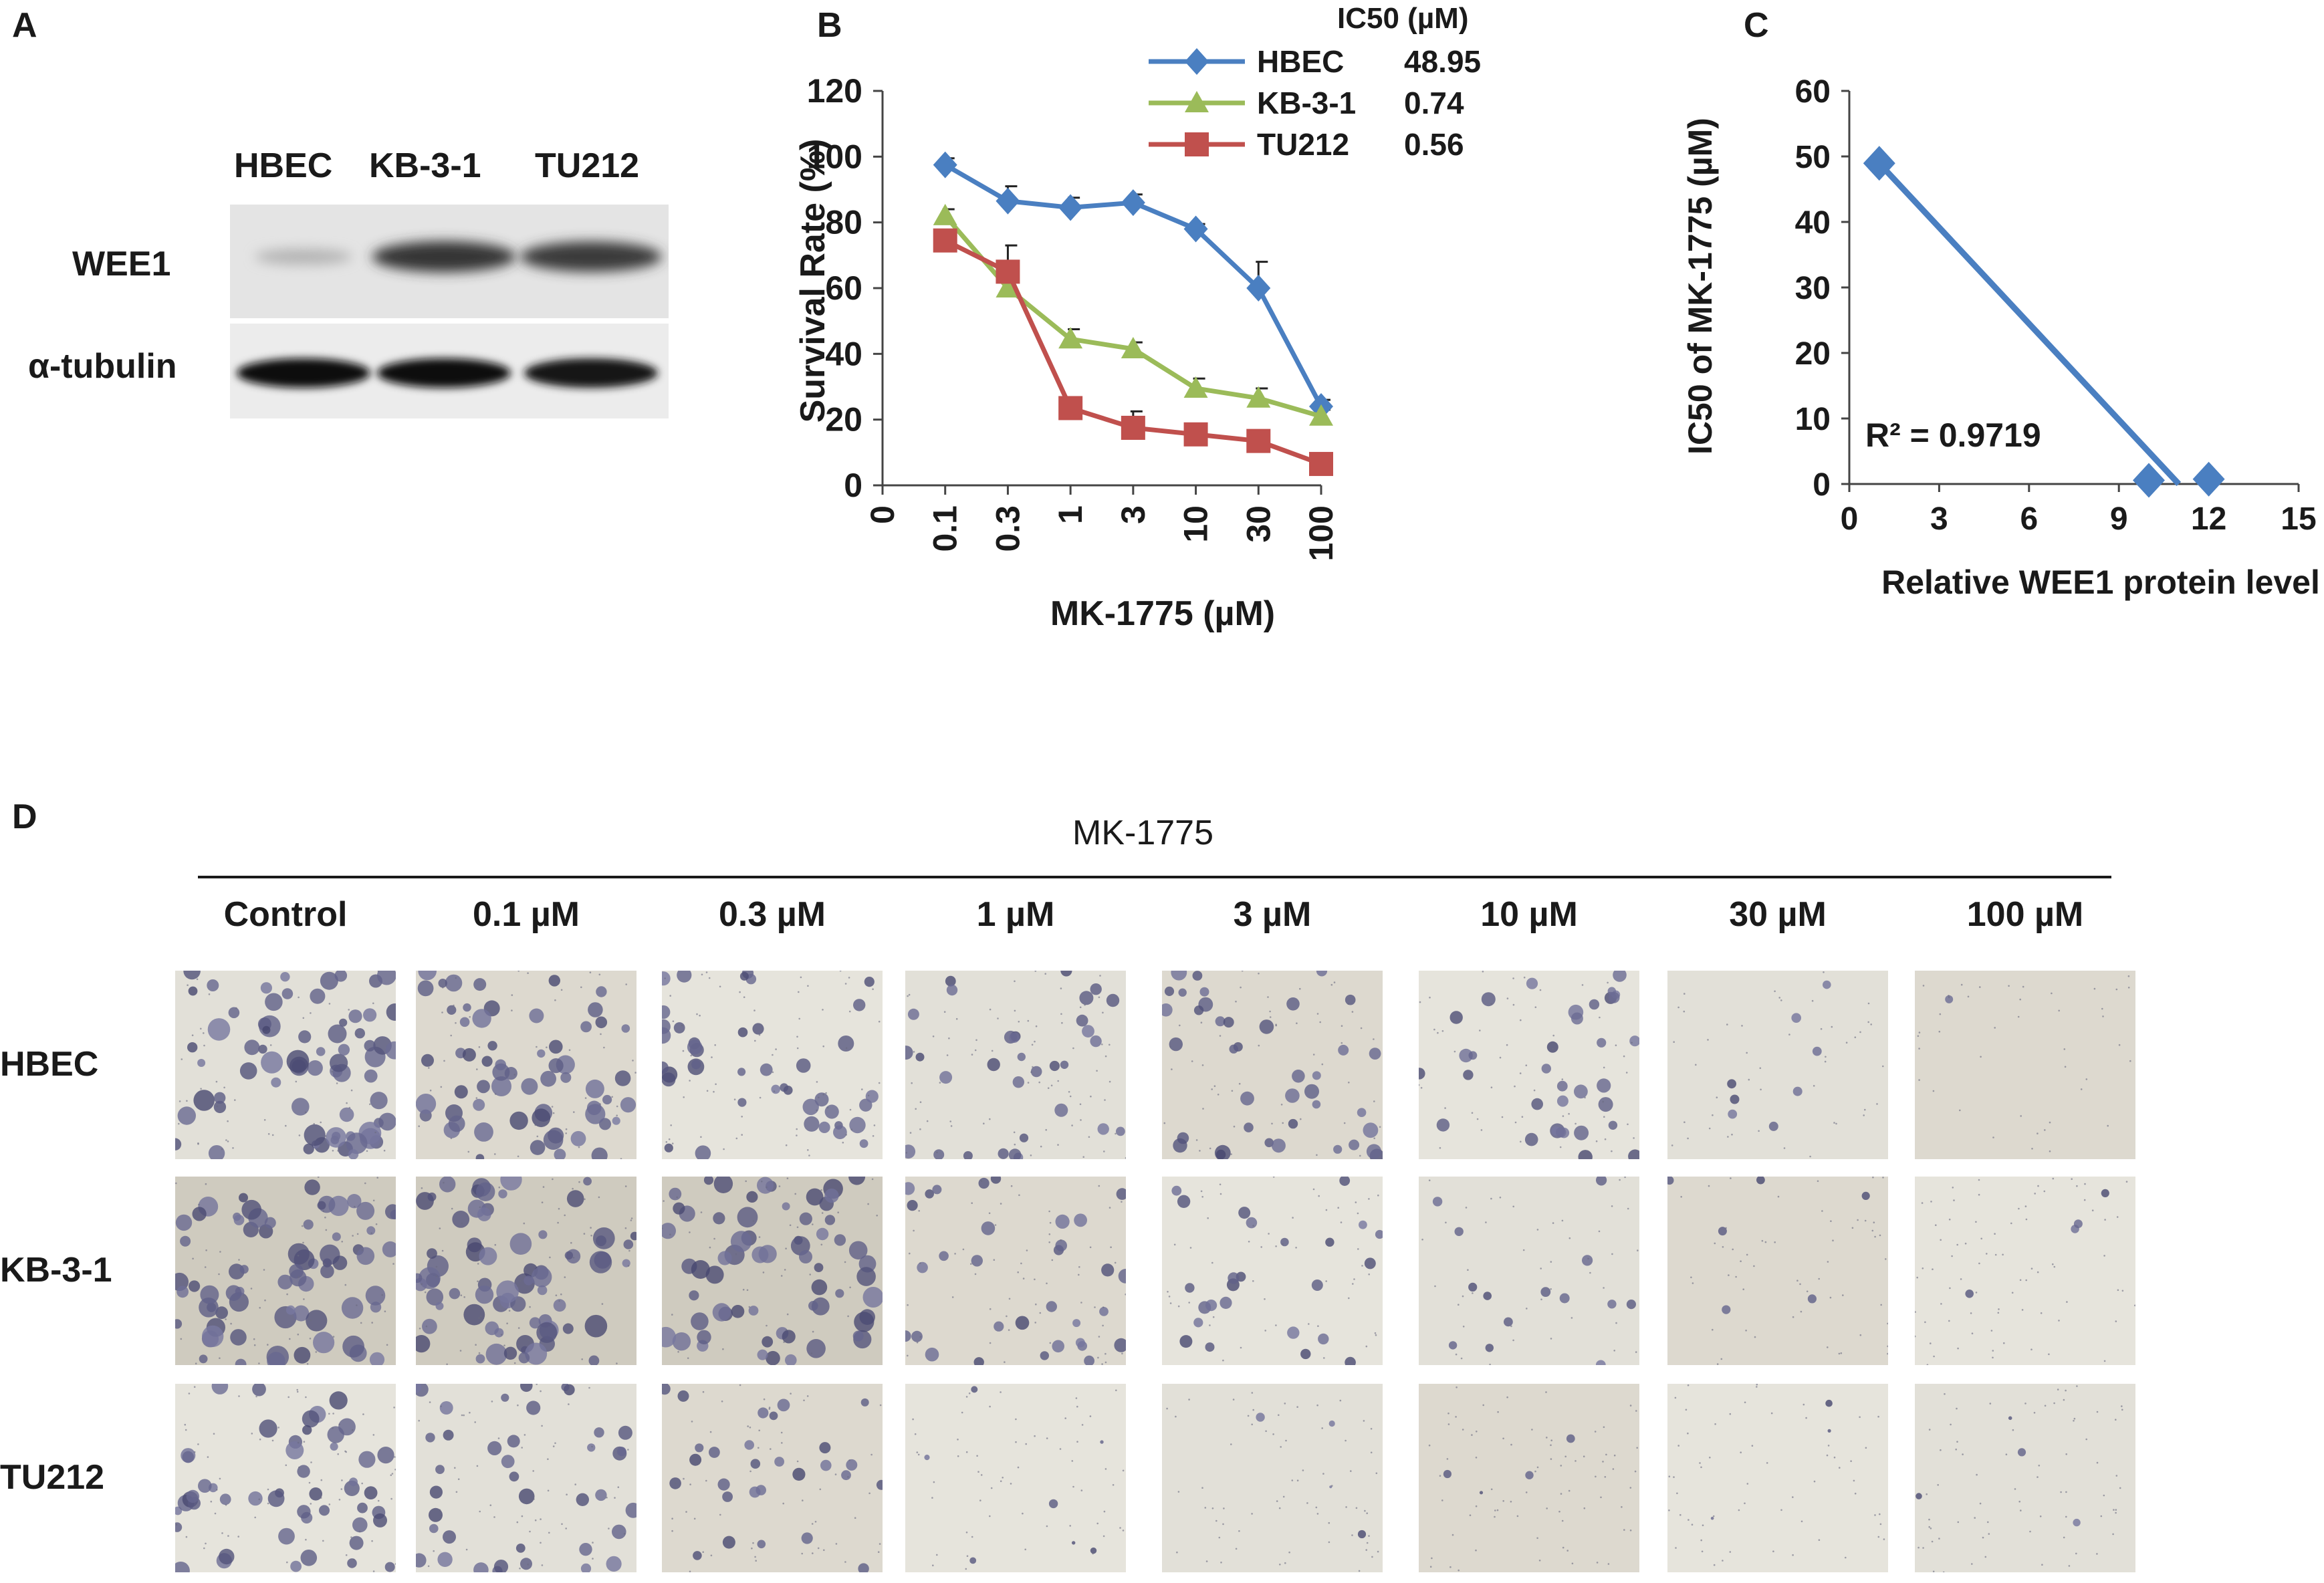 The image size is (2324, 1583). What do you see at coordinates (526, 914) in the screenshot?
I see `condition-label: 0.1 µM` at bounding box center [526, 914].